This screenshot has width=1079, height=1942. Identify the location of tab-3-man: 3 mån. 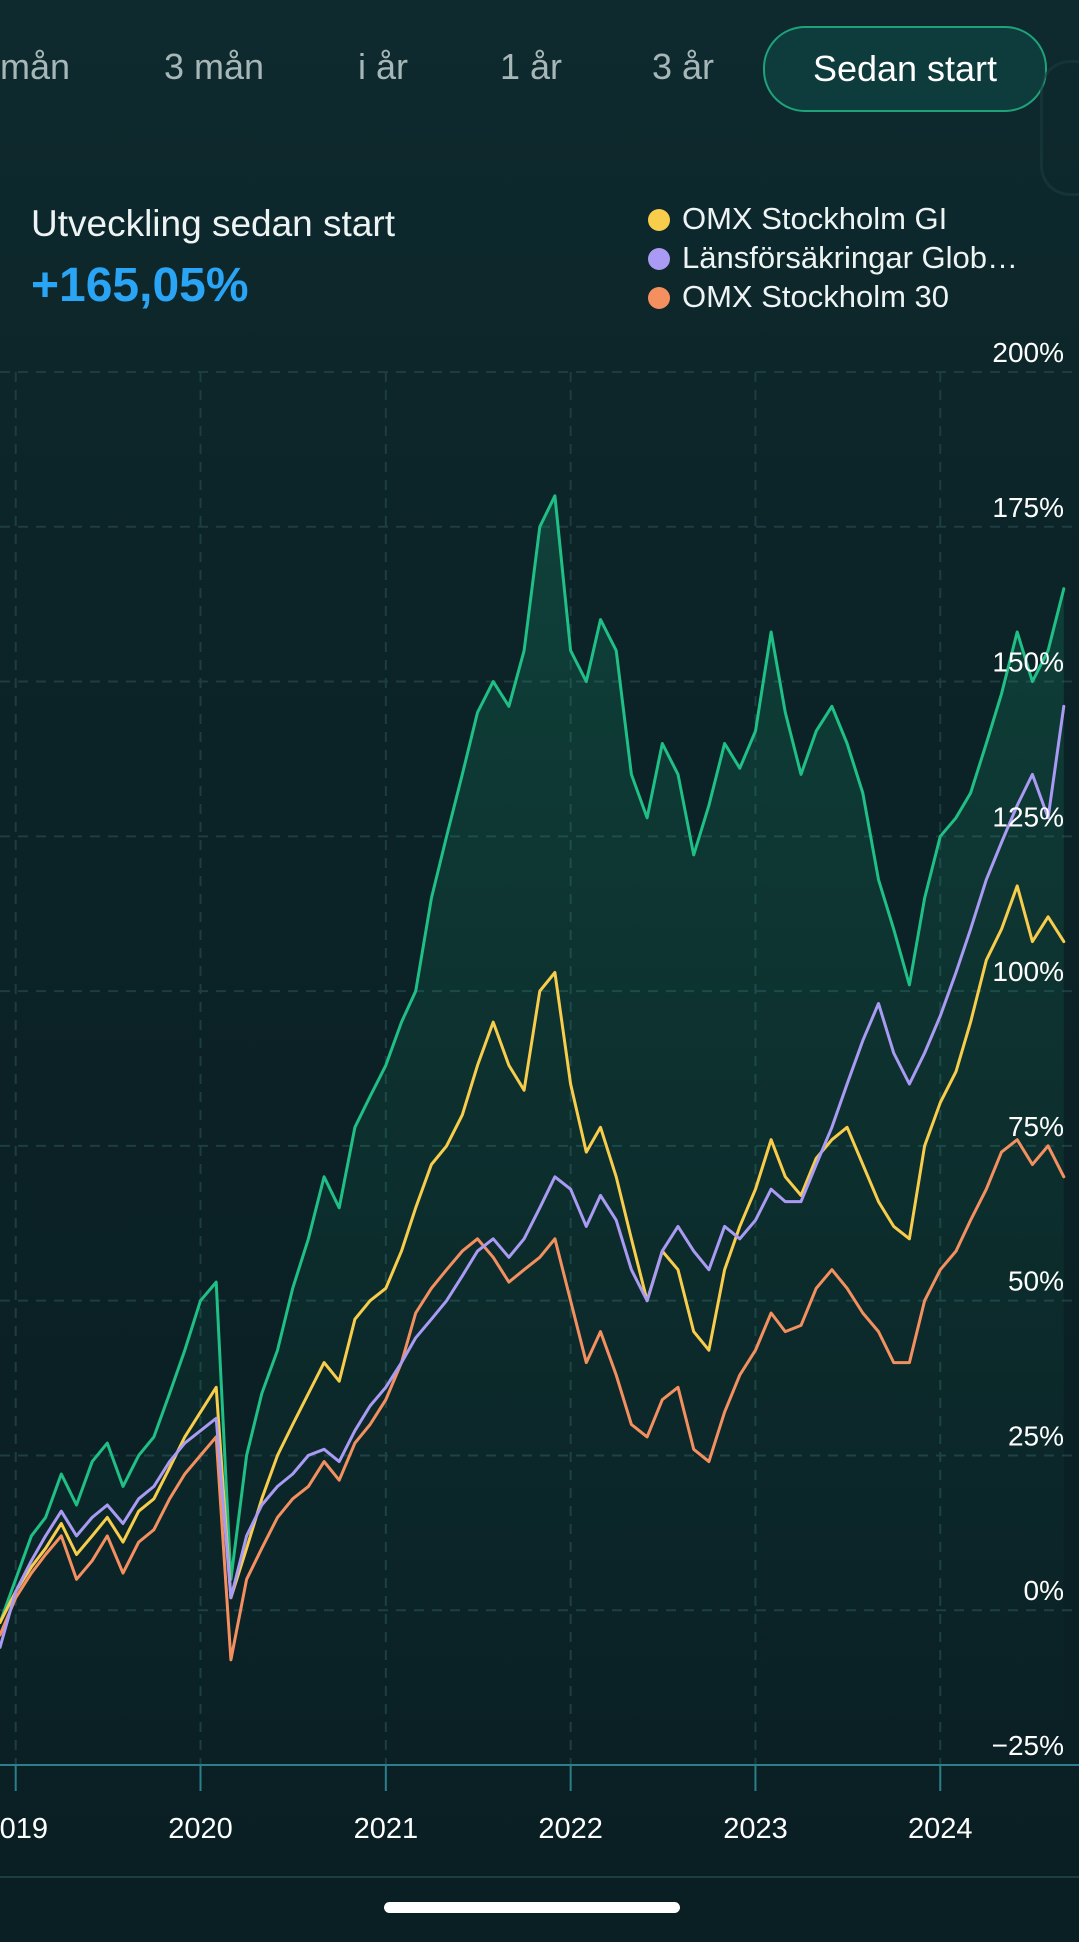
(214, 66).